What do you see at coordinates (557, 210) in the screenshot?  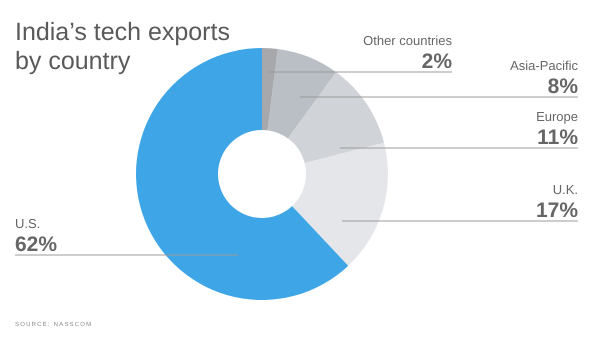 I see `data-label: 17%` at bounding box center [557, 210].